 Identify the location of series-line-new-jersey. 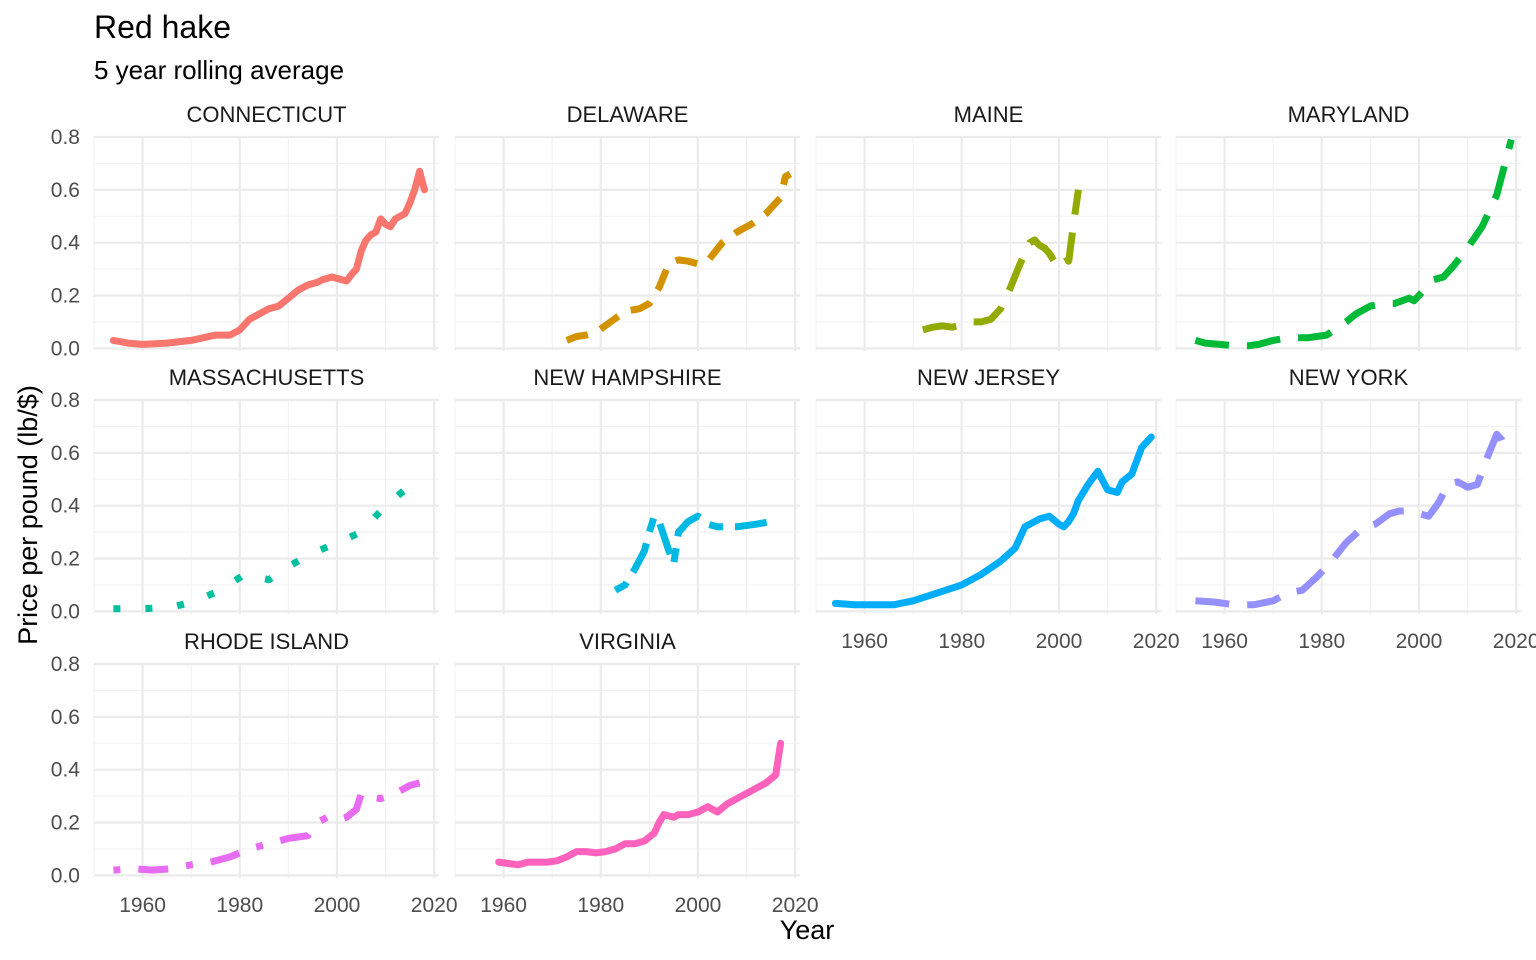
(993, 521).